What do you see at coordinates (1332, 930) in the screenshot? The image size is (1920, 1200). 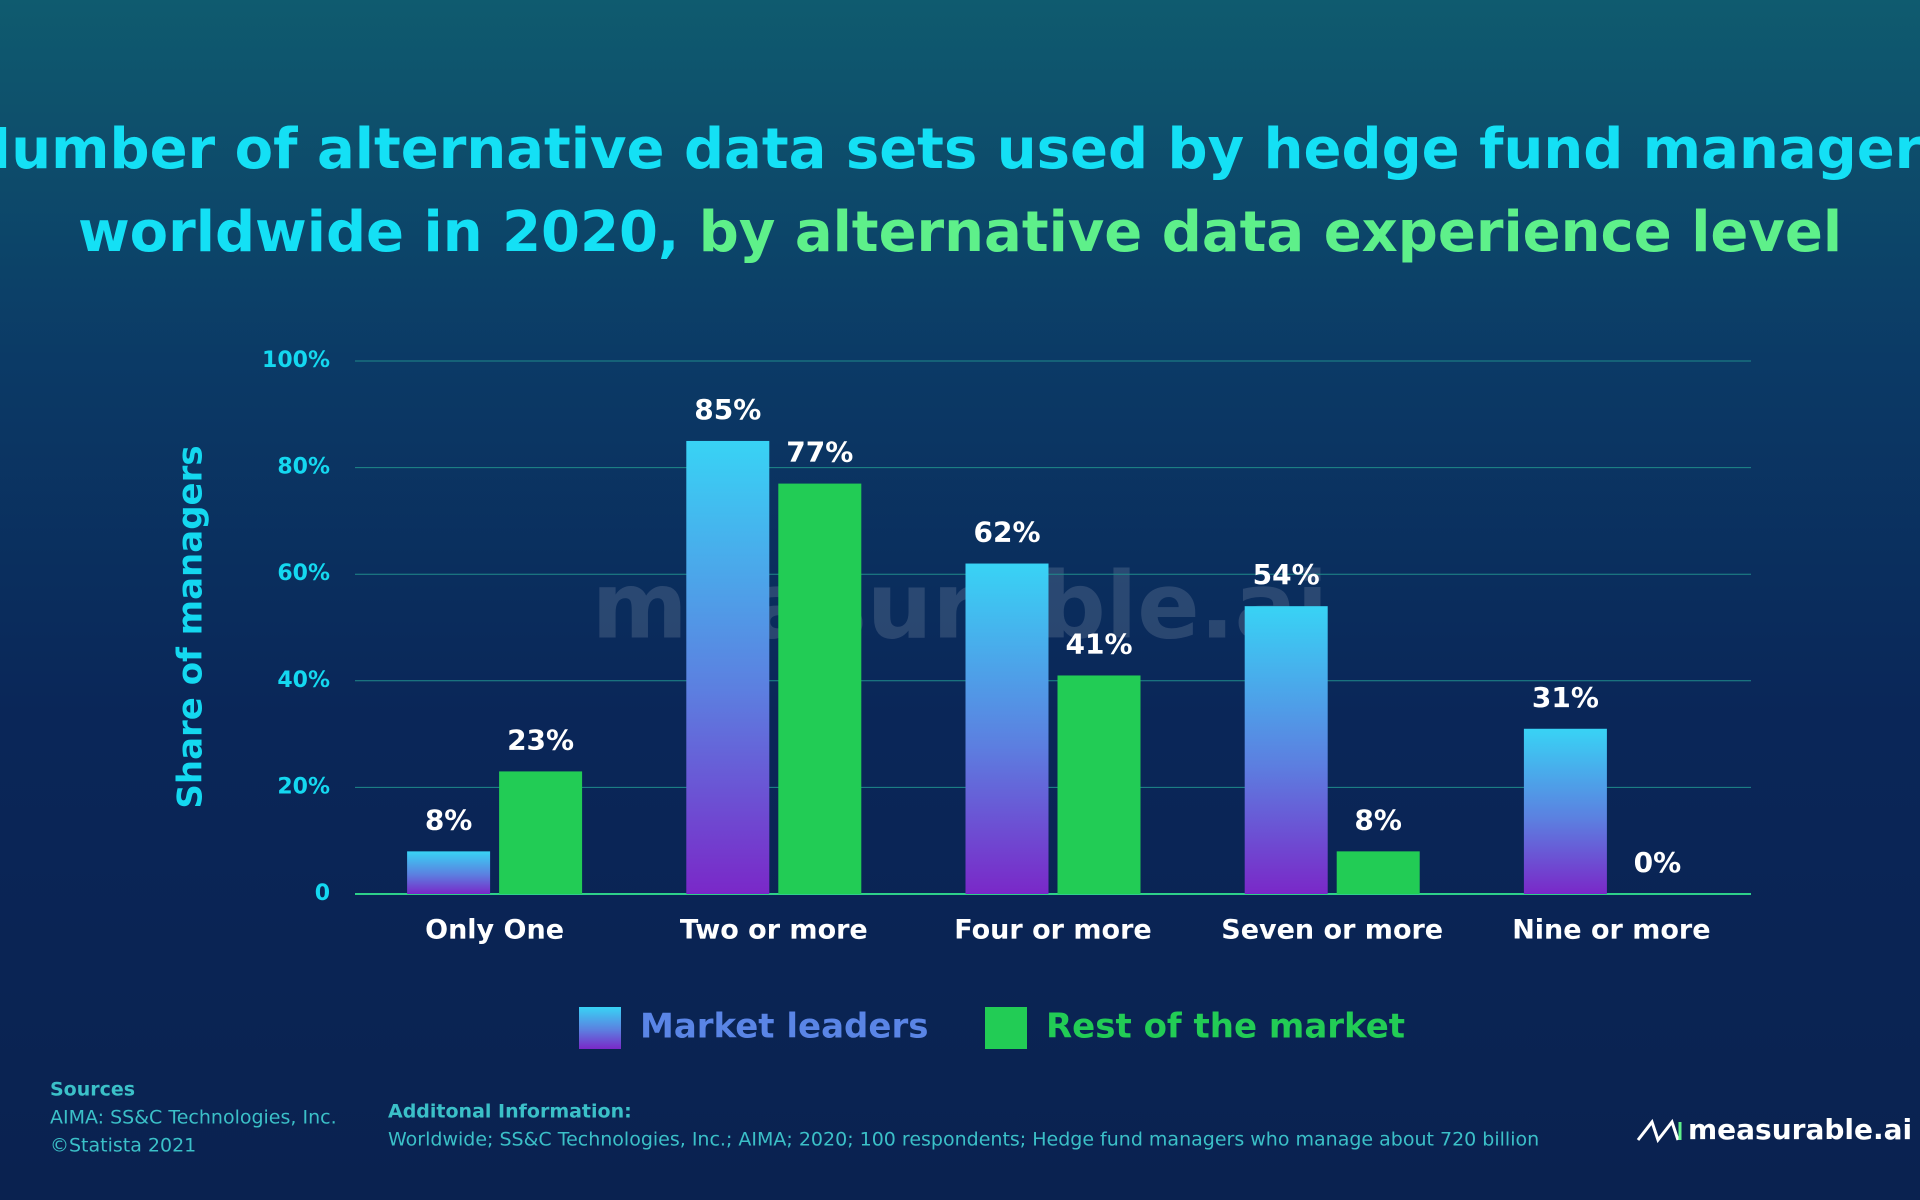 I see `x-tick-label: Seven or more` at bounding box center [1332, 930].